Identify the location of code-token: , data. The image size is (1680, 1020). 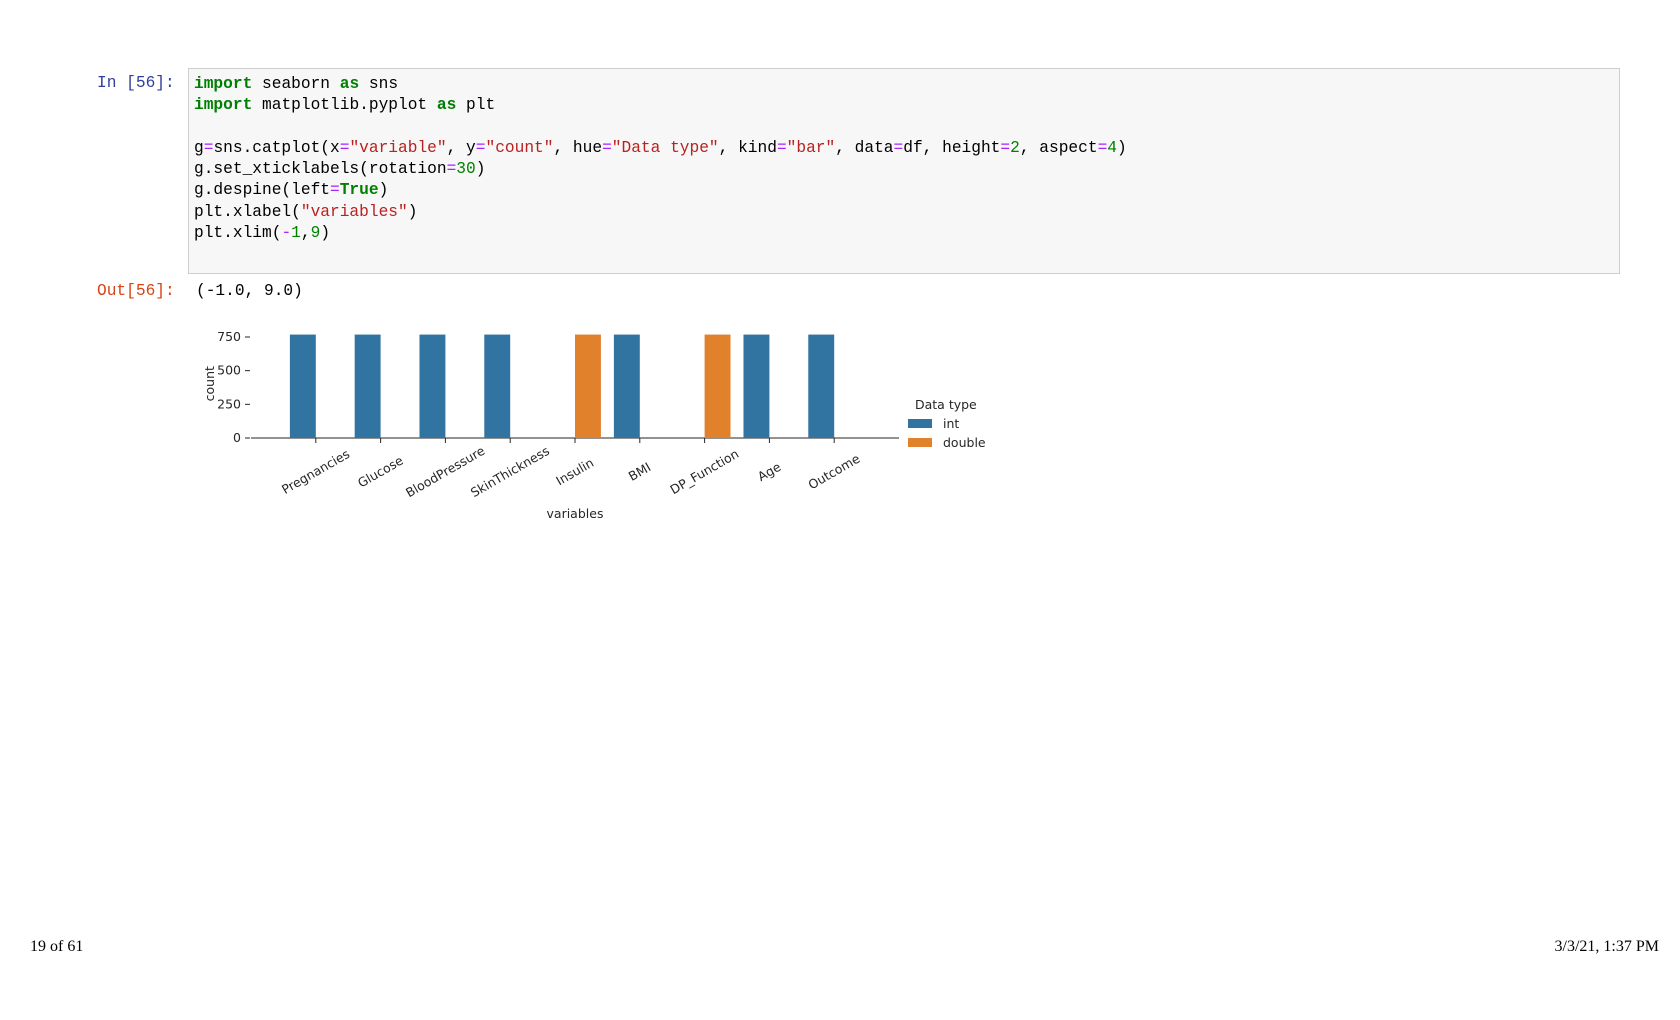
(864, 147).